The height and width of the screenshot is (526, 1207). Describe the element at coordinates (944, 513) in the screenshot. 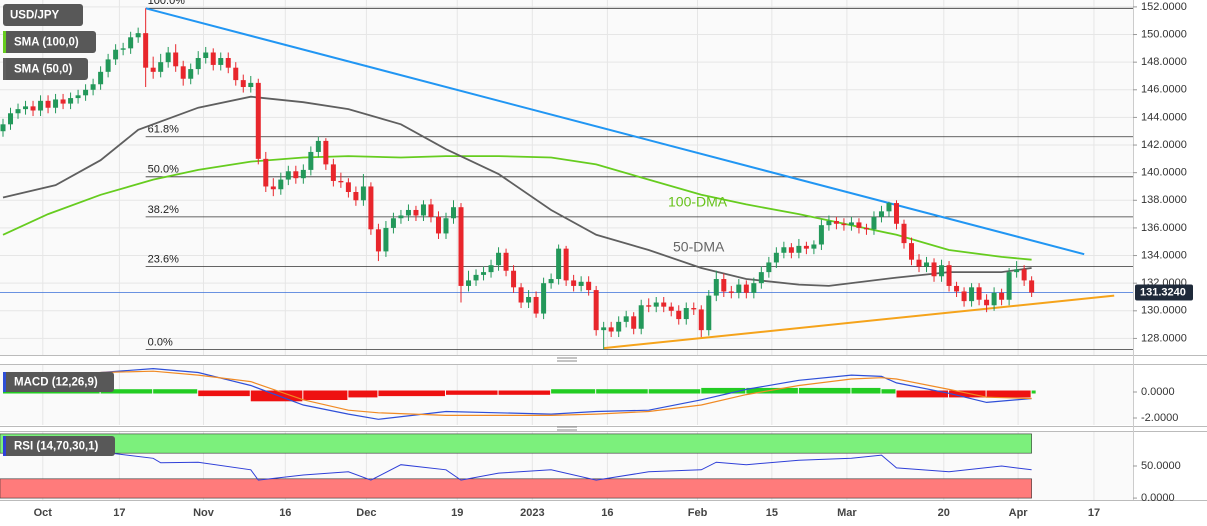

I see `x-tick-label: 20` at that location.